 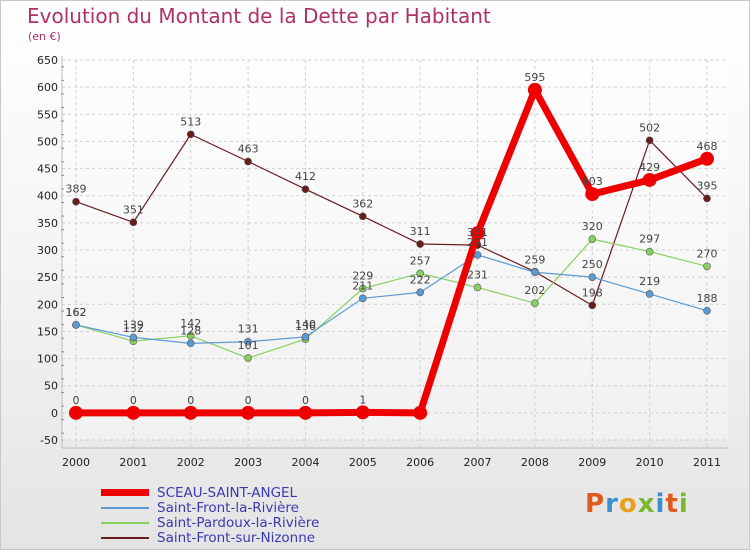 What do you see at coordinates (47, 359) in the screenshot?
I see `y-tick-label: 100` at bounding box center [47, 359].